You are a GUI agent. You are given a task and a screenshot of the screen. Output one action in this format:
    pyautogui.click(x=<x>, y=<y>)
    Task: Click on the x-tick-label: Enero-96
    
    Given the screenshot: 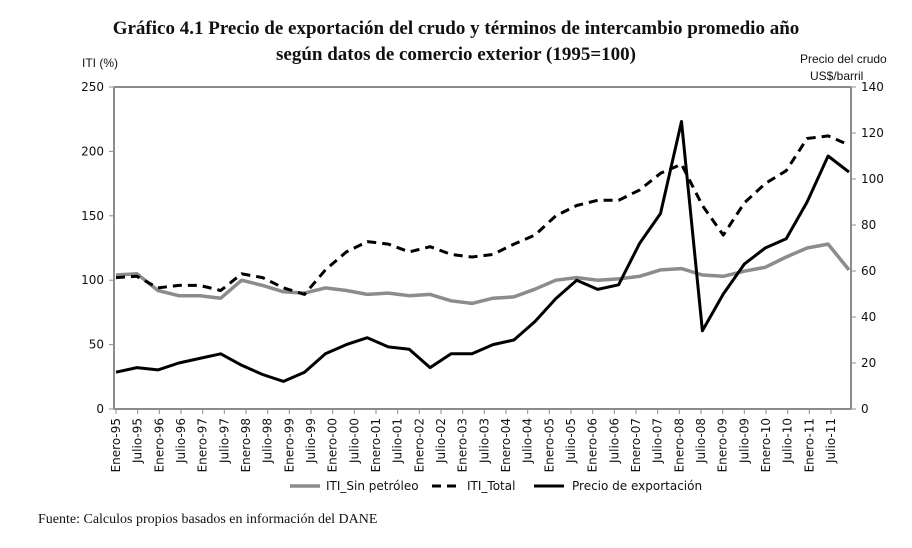 What is the action you would take?
    pyautogui.click(x=159, y=445)
    